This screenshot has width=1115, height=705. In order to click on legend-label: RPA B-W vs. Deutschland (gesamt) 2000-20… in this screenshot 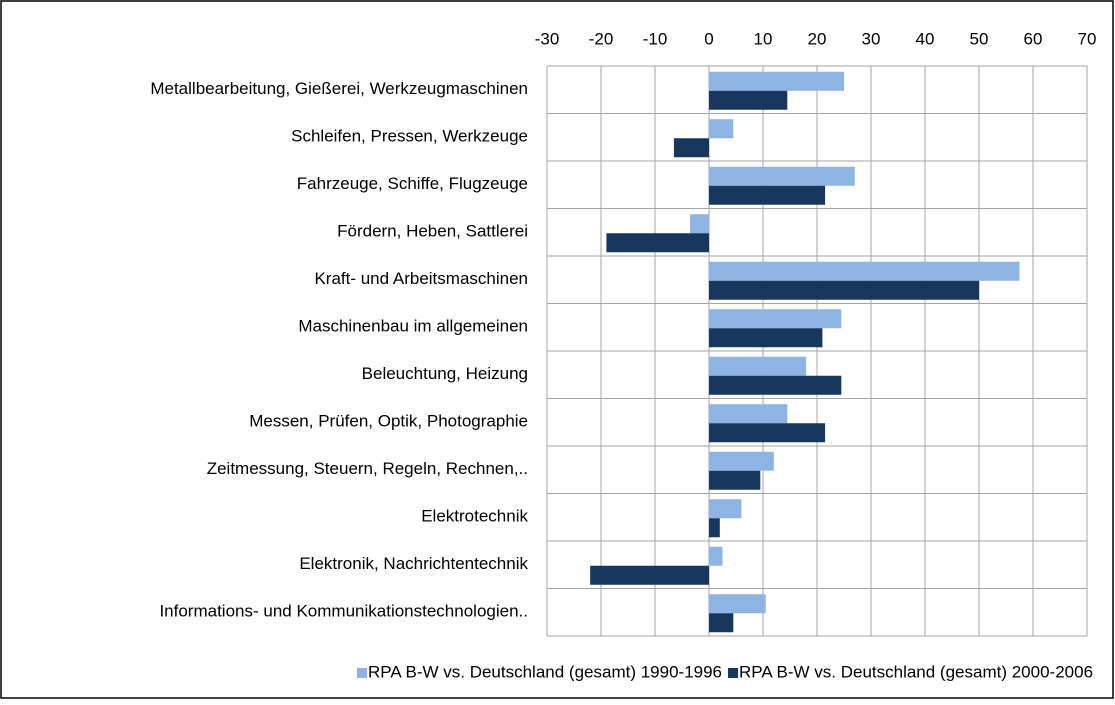, I will do `click(916, 671)`.